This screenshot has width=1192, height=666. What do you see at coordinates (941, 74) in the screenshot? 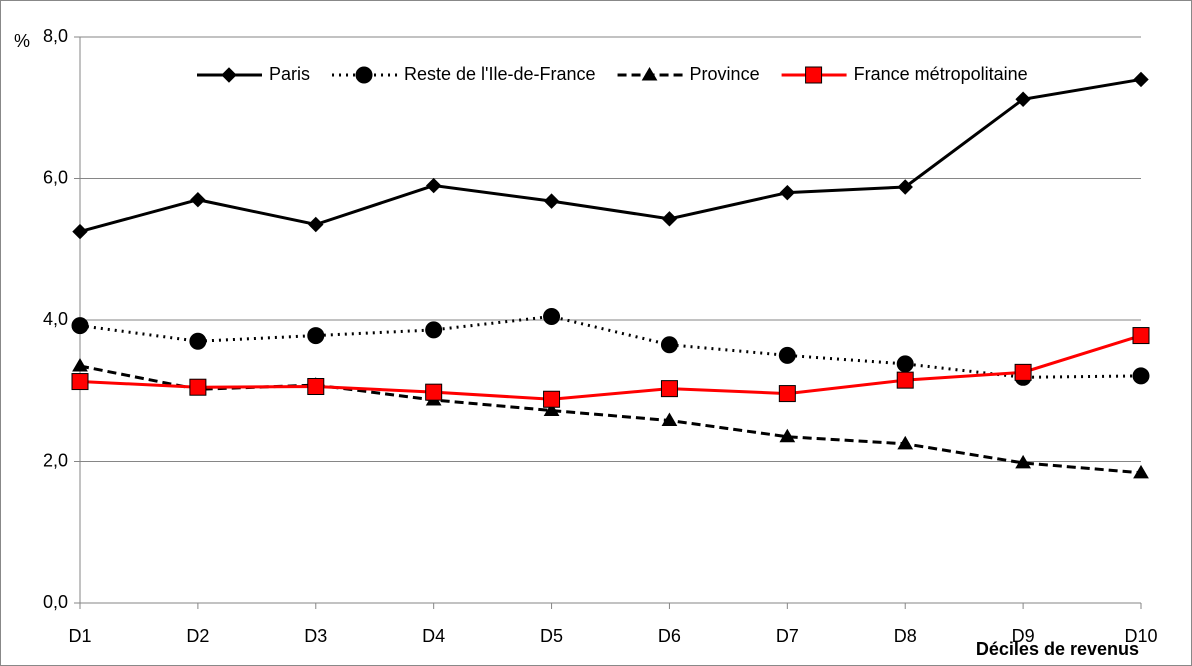
I see `legend-label: France métropolitaine` at bounding box center [941, 74].